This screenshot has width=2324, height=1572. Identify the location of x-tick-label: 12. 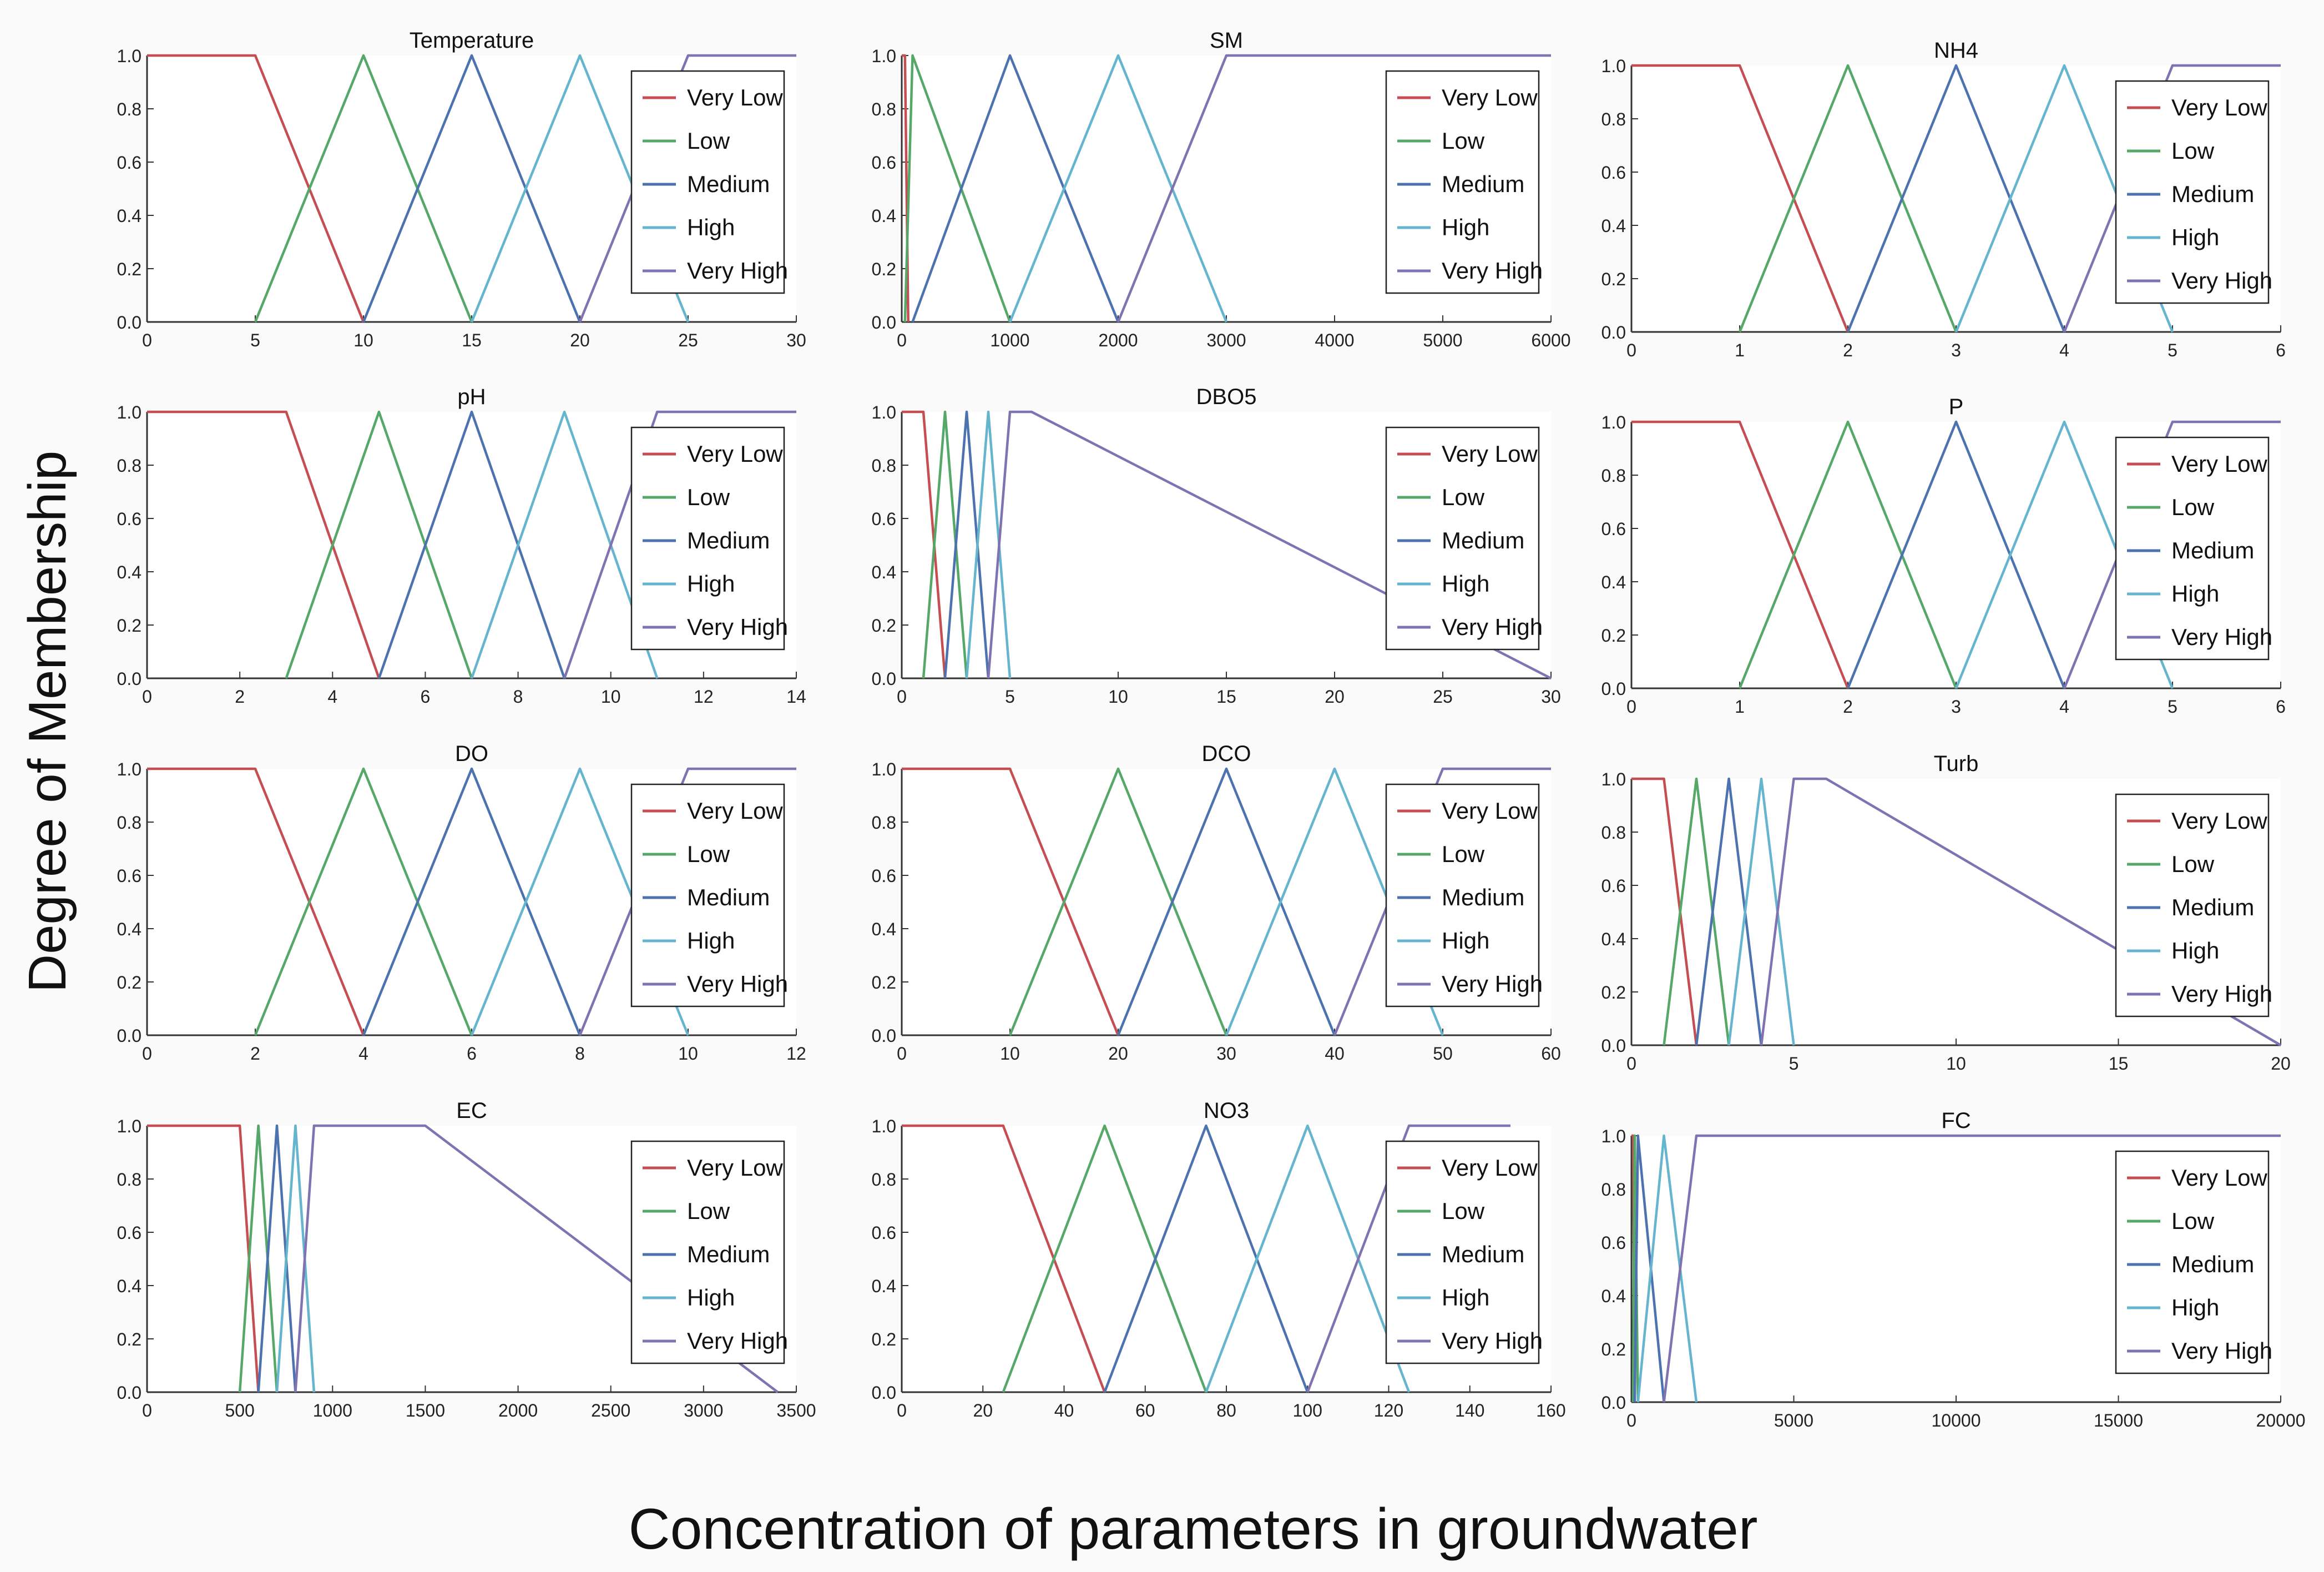
(796, 1054).